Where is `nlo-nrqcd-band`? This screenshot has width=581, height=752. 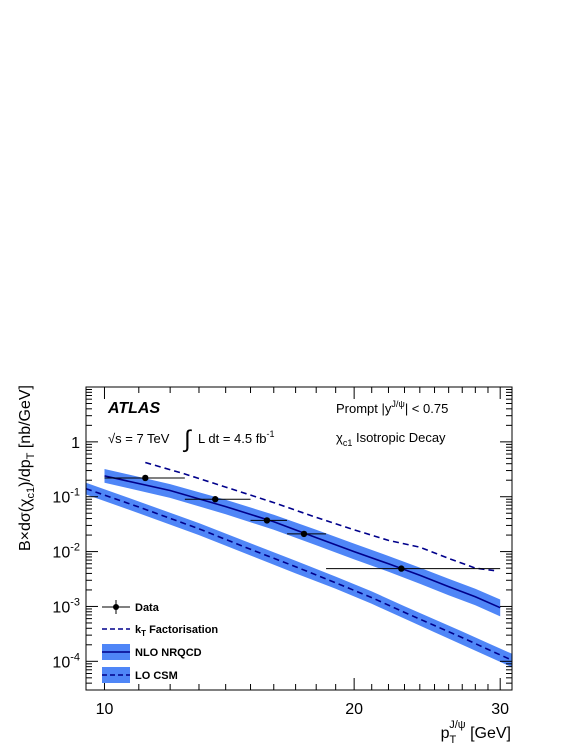
nlo-nrqcd-band is located at coordinates (302, 543).